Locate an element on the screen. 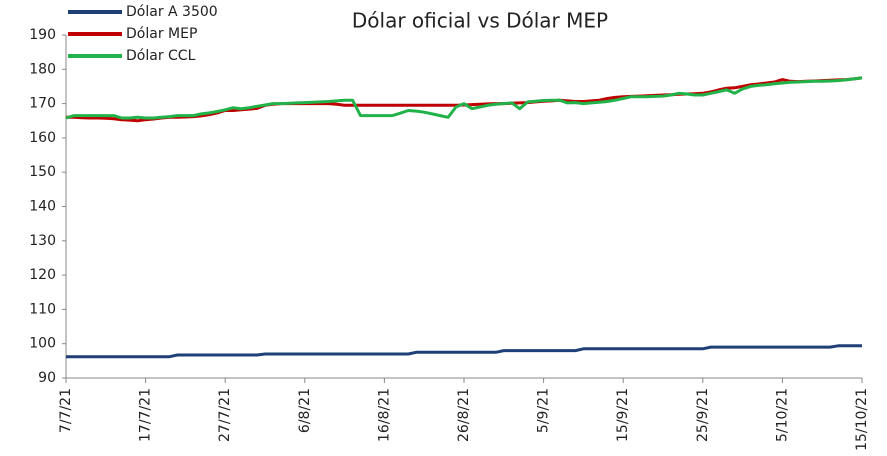  y-tick-label: 180 is located at coordinates (42, 69).